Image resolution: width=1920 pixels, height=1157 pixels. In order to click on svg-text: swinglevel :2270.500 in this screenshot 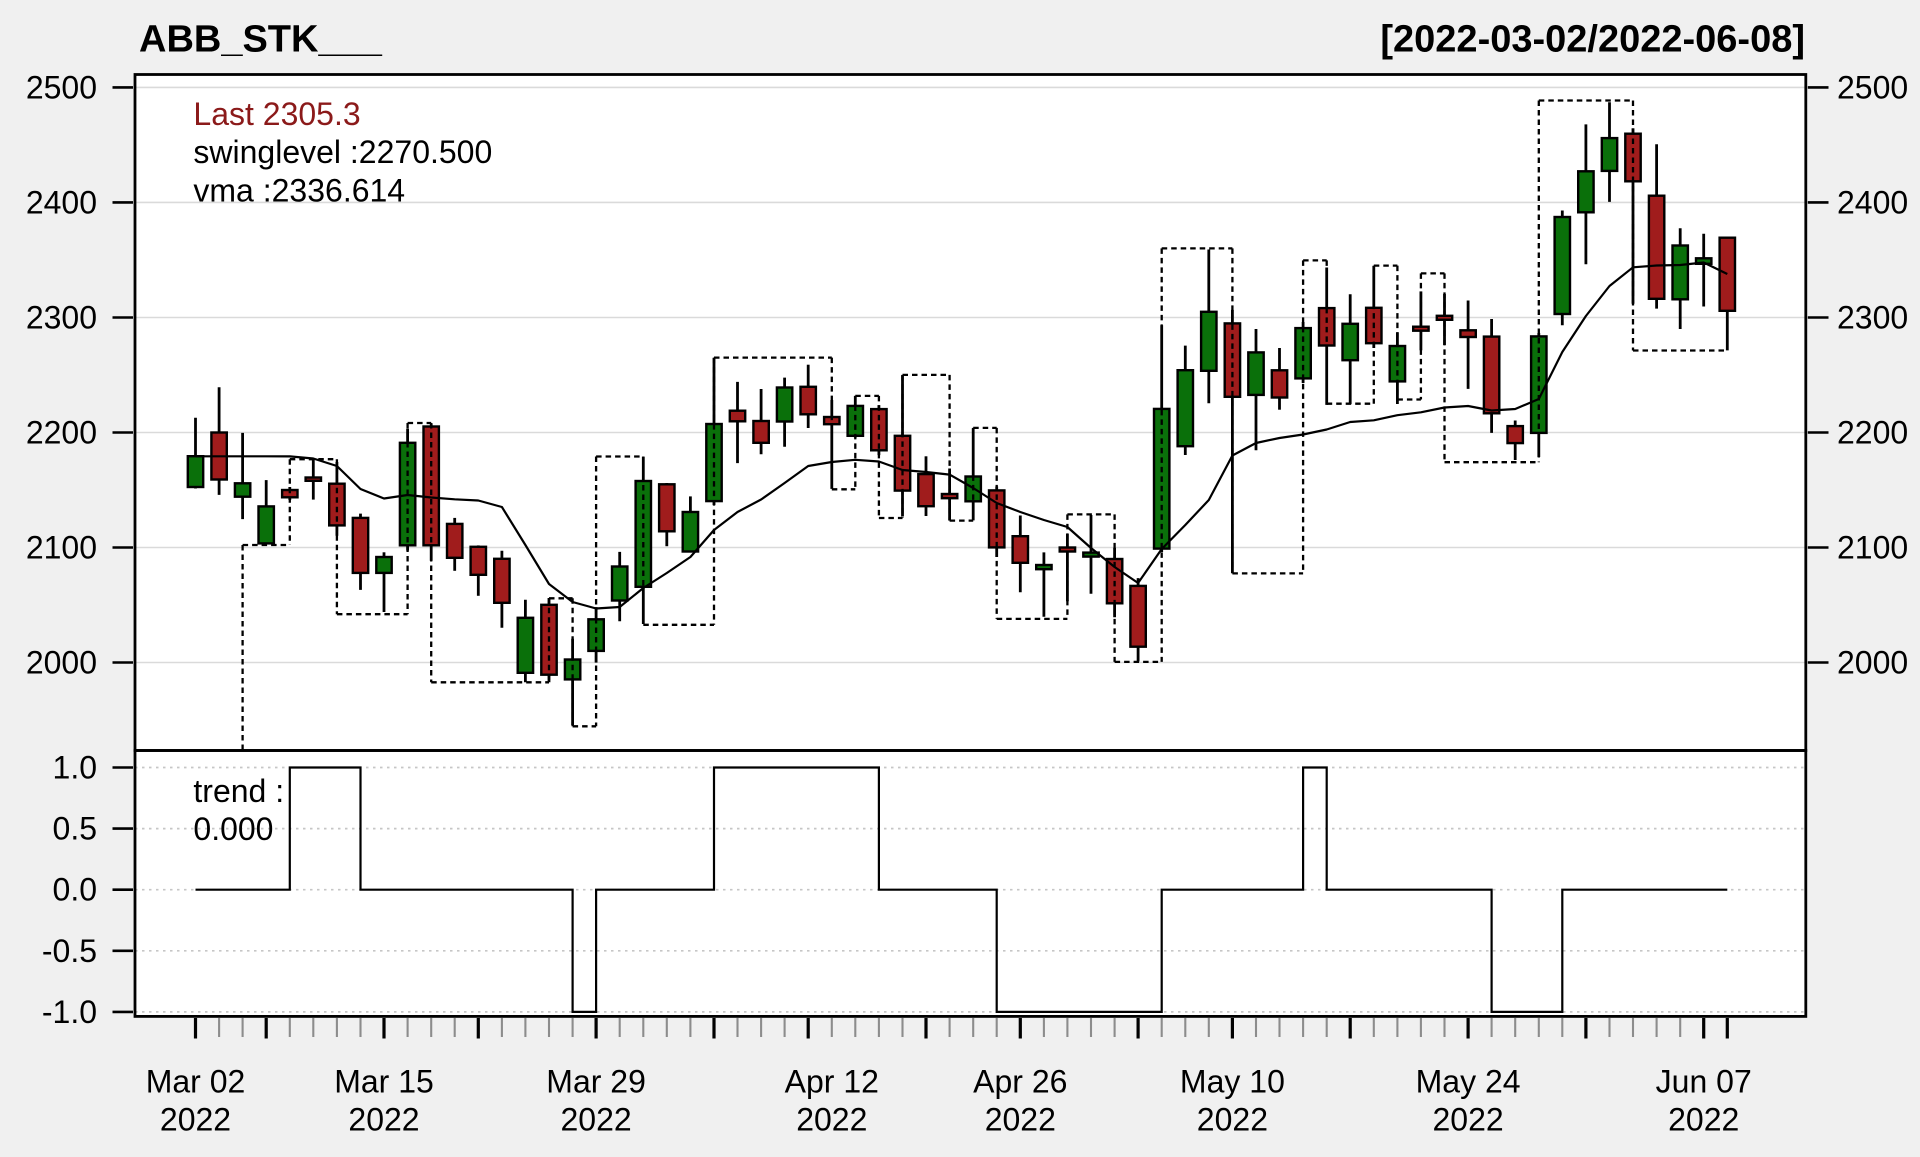, I will do `click(342, 152)`.